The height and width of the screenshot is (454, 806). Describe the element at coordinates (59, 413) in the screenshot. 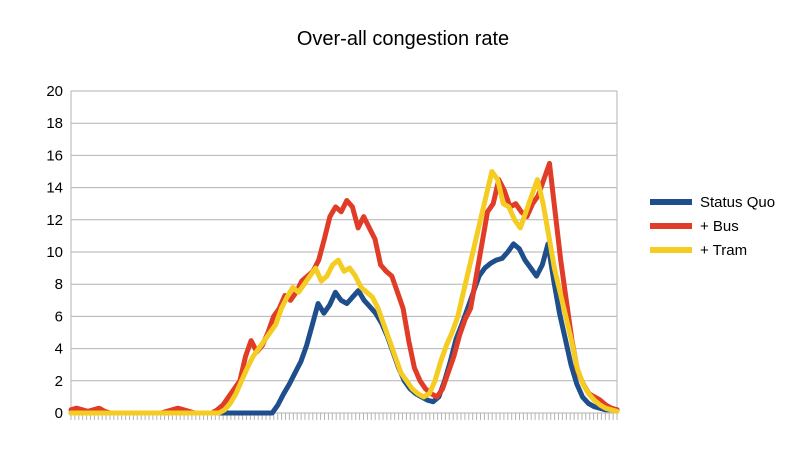

I see `y-tick-label: 0` at that location.